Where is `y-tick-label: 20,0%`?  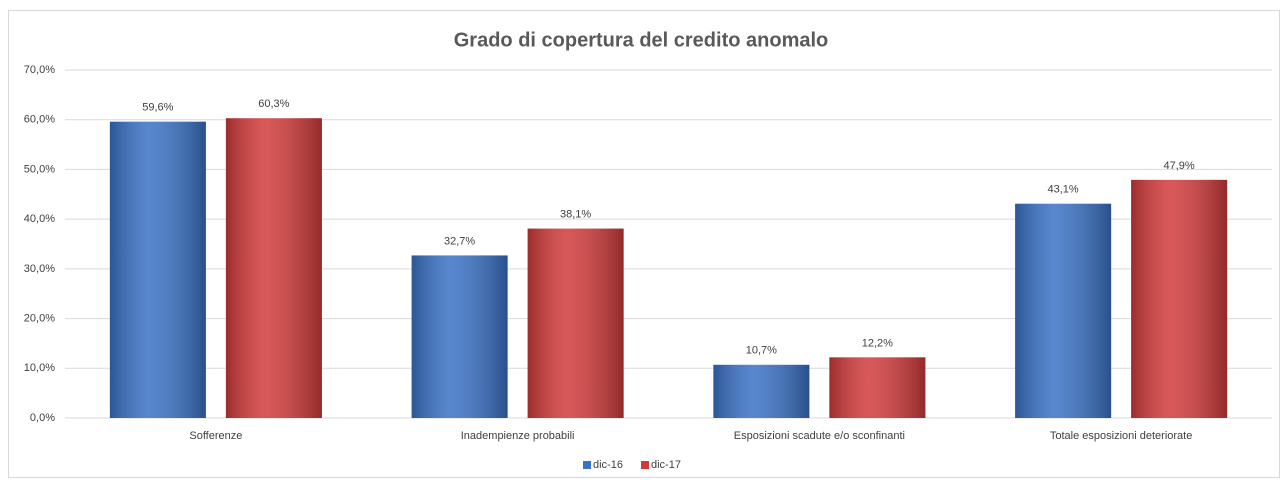 y-tick-label: 20,0% is located at coordinates (39, 318).